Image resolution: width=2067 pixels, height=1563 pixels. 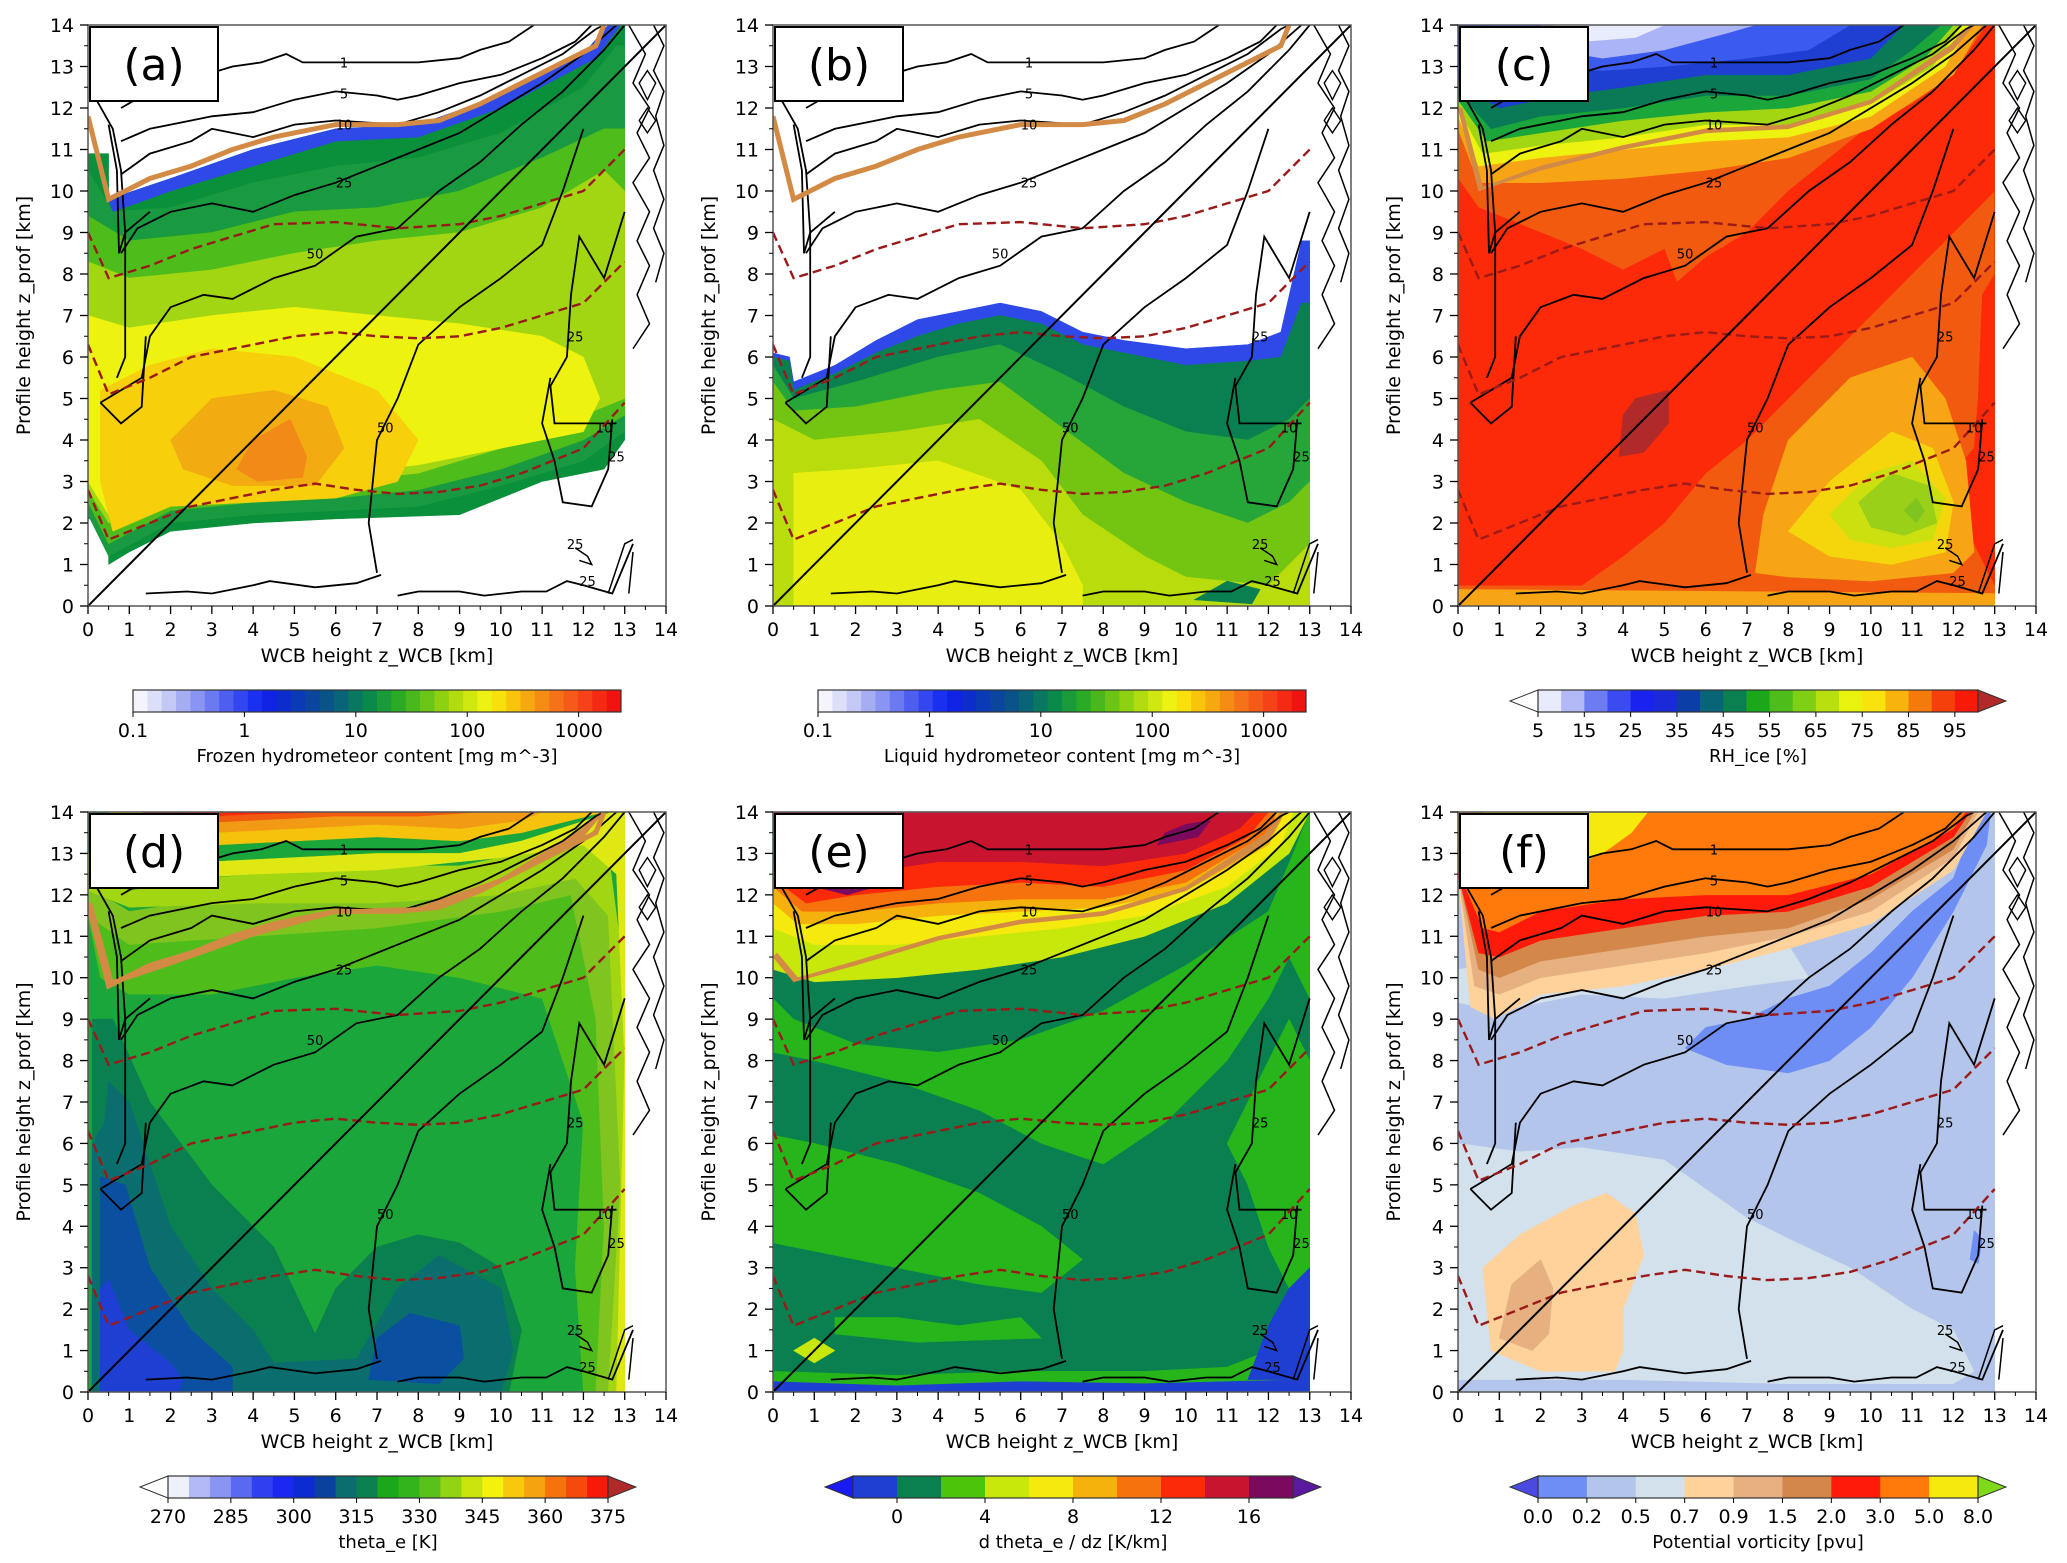 I want to click on colorbar-label: d theta_e / dz [K/km], so click(x=1073, y=1542).